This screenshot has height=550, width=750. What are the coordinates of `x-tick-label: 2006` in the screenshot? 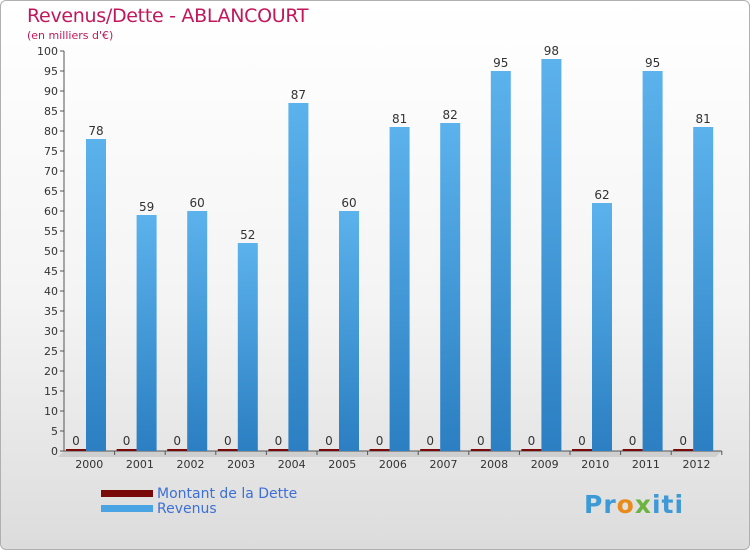 It's located at (393, 464).